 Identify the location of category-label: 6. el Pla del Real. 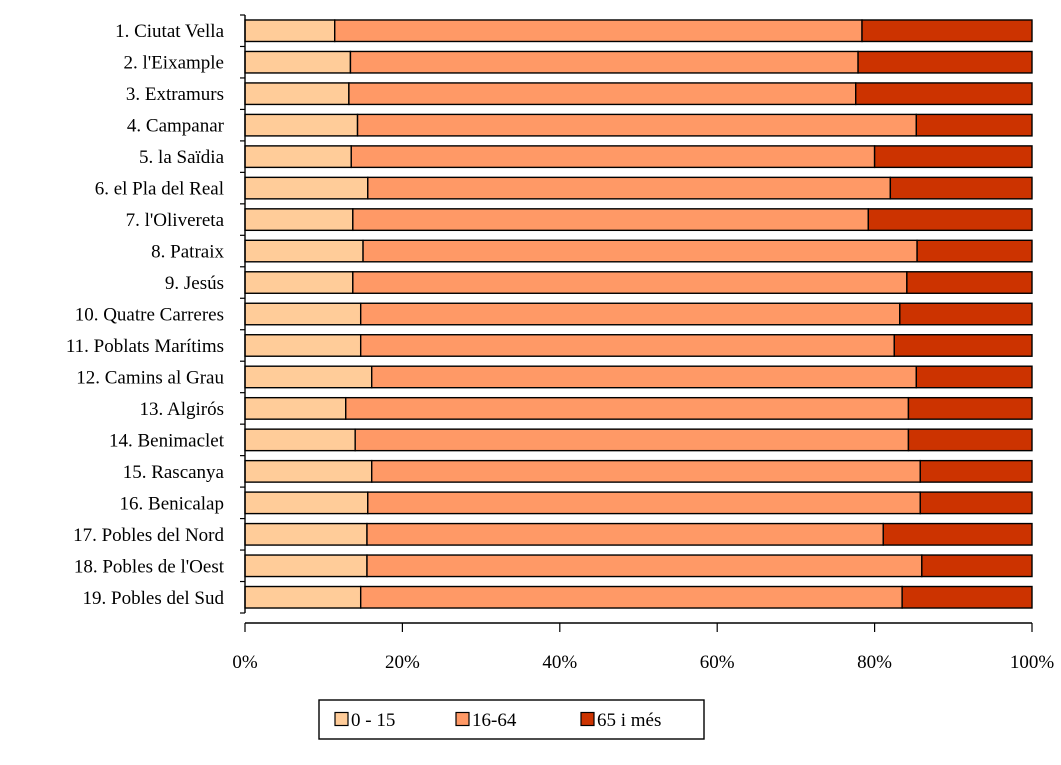
(159, 189).